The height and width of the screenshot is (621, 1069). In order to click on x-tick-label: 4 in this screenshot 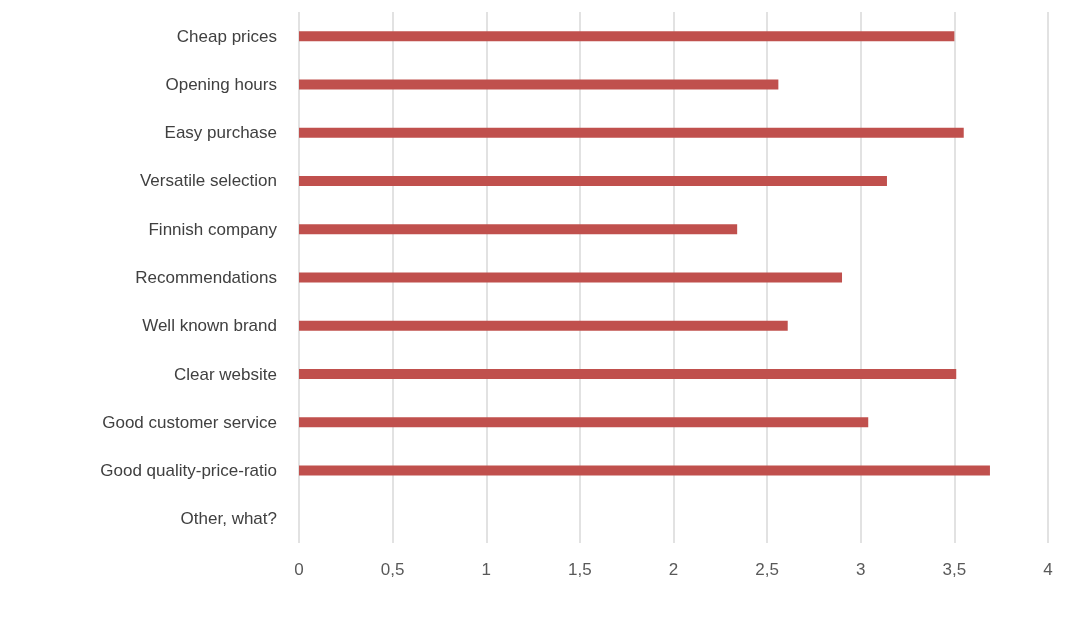, I will do `click(1048, 569)`.